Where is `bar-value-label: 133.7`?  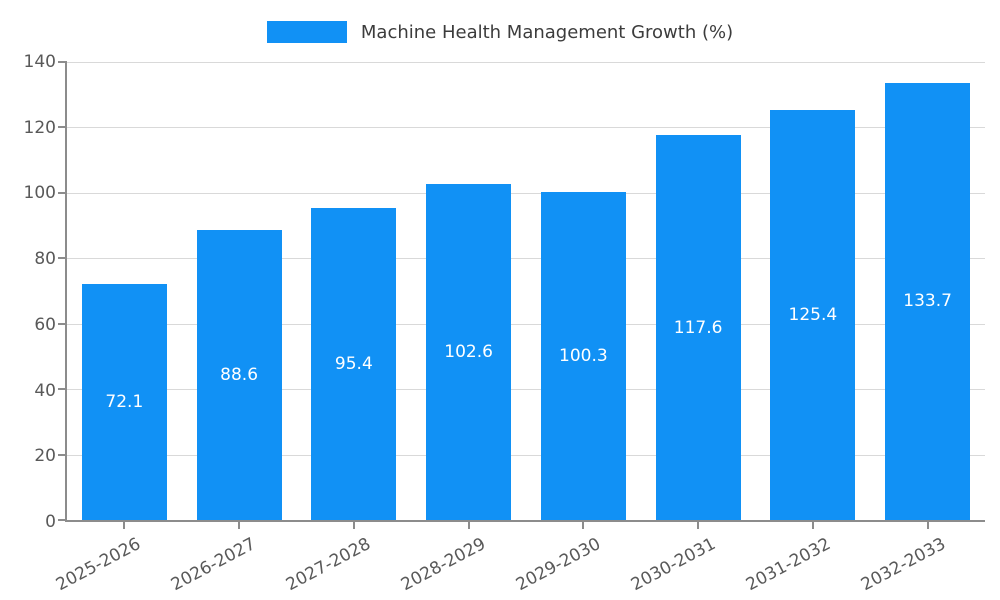
bar-value-label: 133.7 is located at coordinates (927, 301).